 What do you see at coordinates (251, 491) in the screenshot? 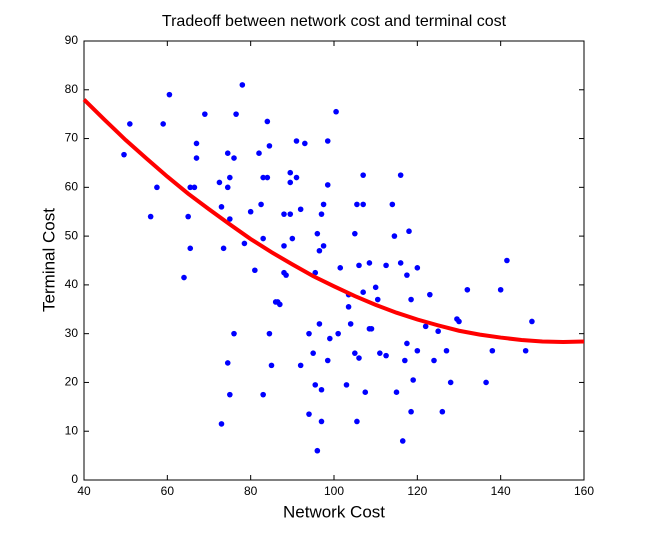
I see `x-tick-label: 80` at bounding box center [251, 491].